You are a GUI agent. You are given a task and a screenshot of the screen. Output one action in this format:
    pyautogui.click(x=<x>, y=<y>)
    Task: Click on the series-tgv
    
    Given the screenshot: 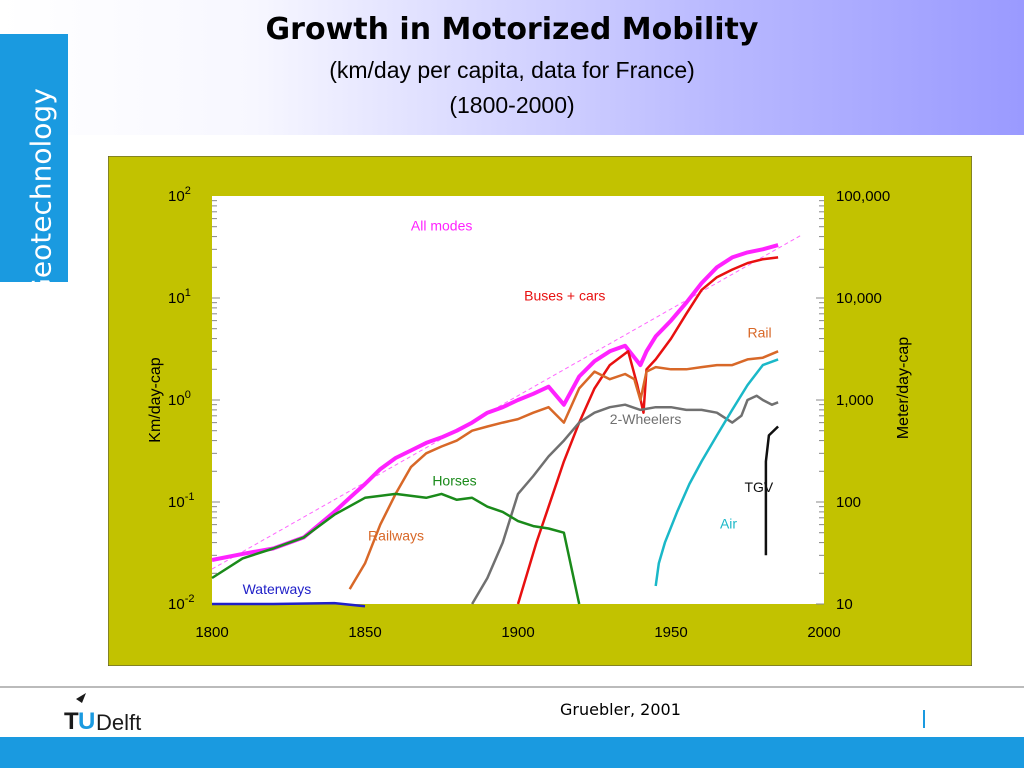 What is the action you would take?
    pyautogui.click(x=771, y=490)
    